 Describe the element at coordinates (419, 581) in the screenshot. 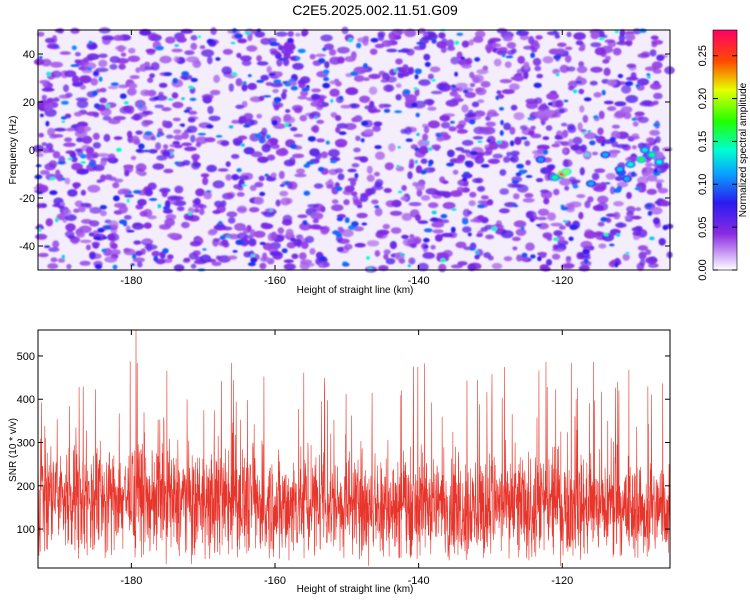

I see `snr-xtick-label: -140` at that location.